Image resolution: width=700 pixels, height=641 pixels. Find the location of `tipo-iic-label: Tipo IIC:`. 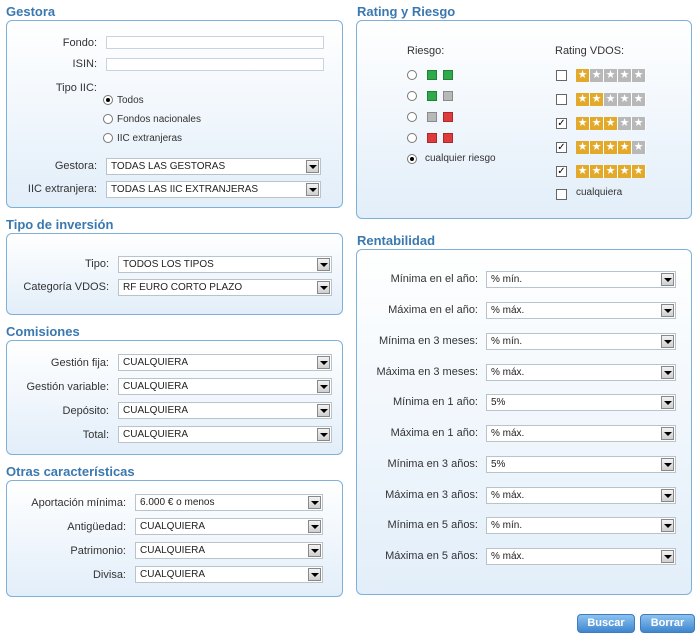

tipo-iic-label: Tipo IIC: is located at coordinates (76, 88).